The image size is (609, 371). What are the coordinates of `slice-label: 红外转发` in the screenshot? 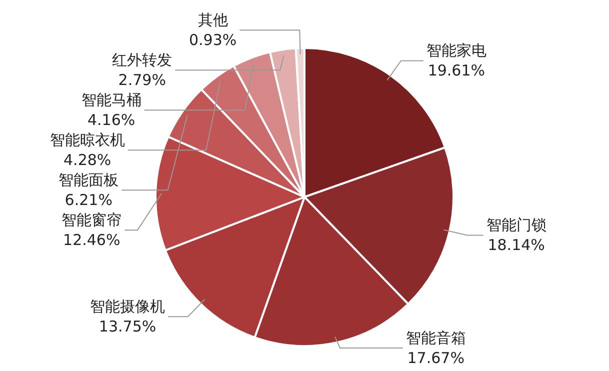 It's located at (142, 59).